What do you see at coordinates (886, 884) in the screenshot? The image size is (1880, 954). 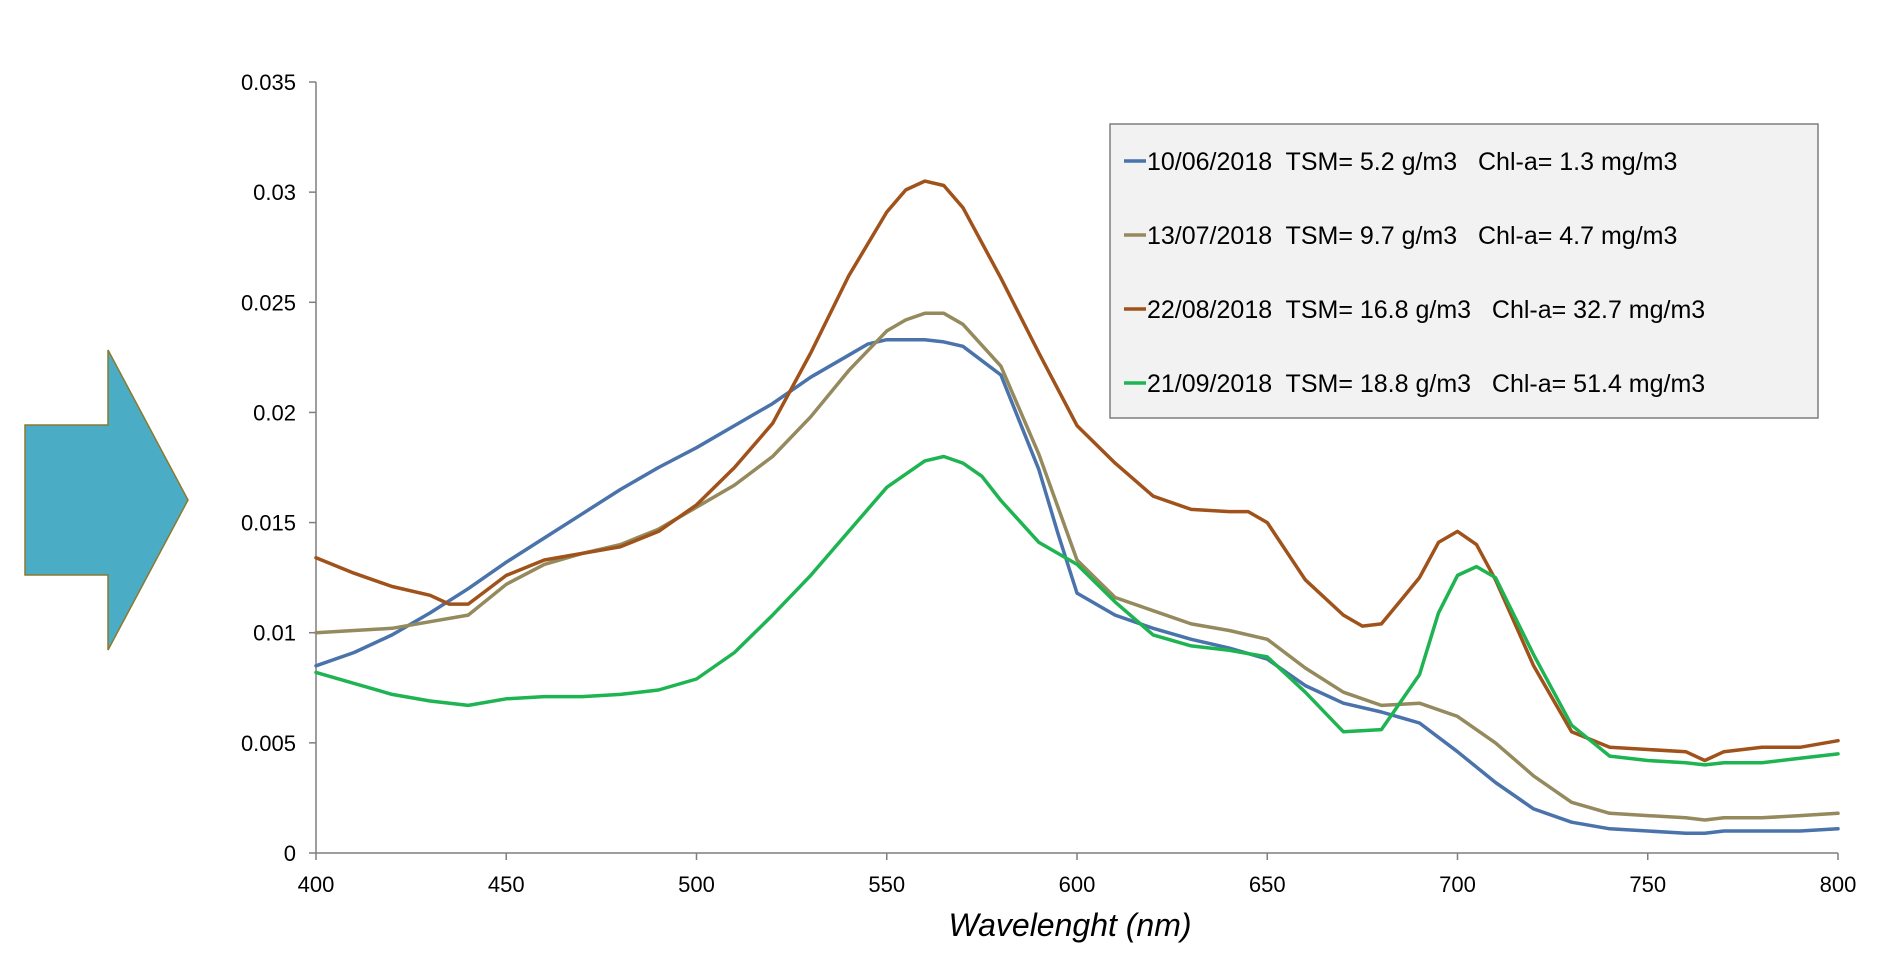 I see `x-tick-label: 550` at bounding box center [886, 884].